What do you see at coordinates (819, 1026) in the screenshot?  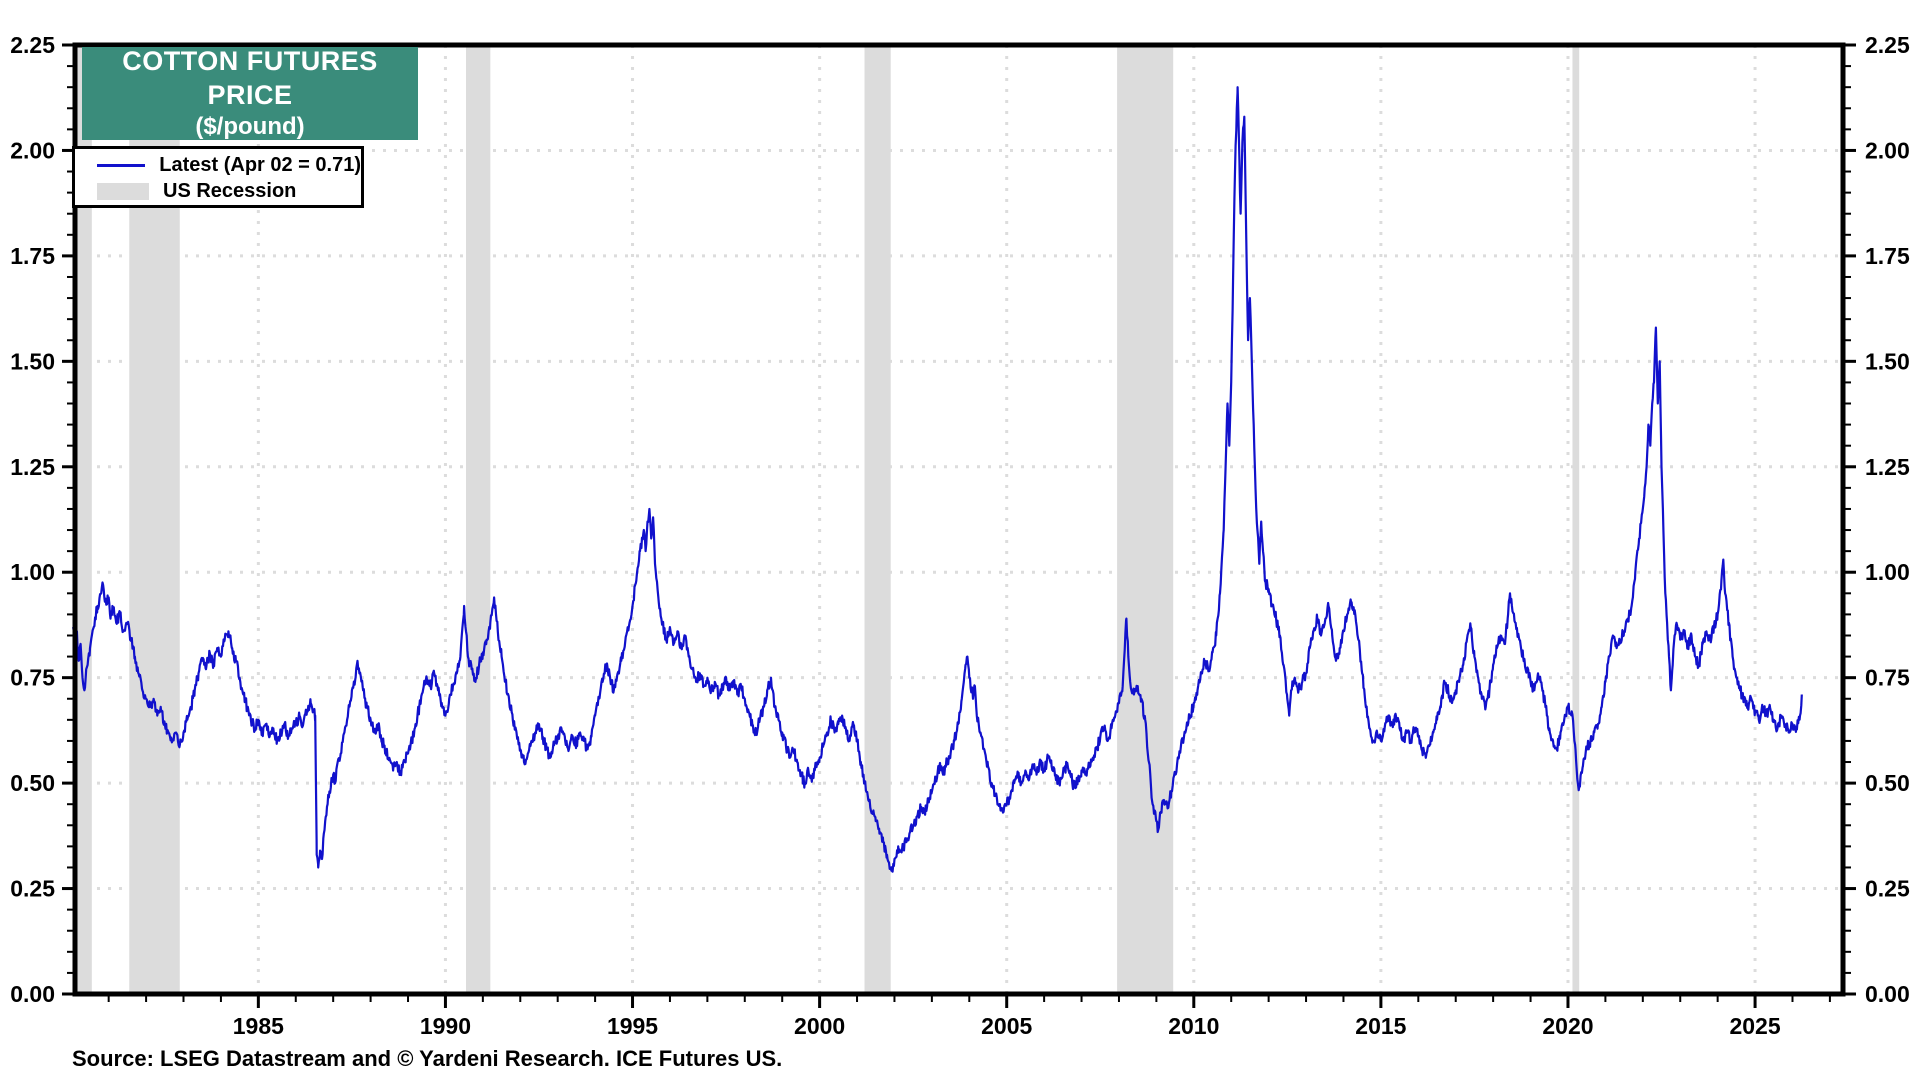 I see `x-axis-label: 2000` at bounding box center [819, 1026].